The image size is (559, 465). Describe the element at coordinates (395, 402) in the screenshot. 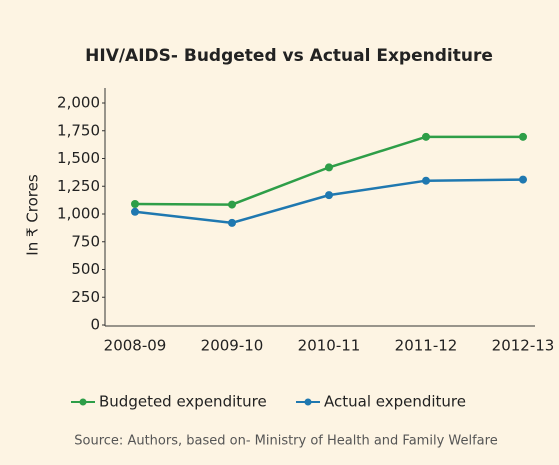

I see `legend-label: Actual expenditure` at that location.